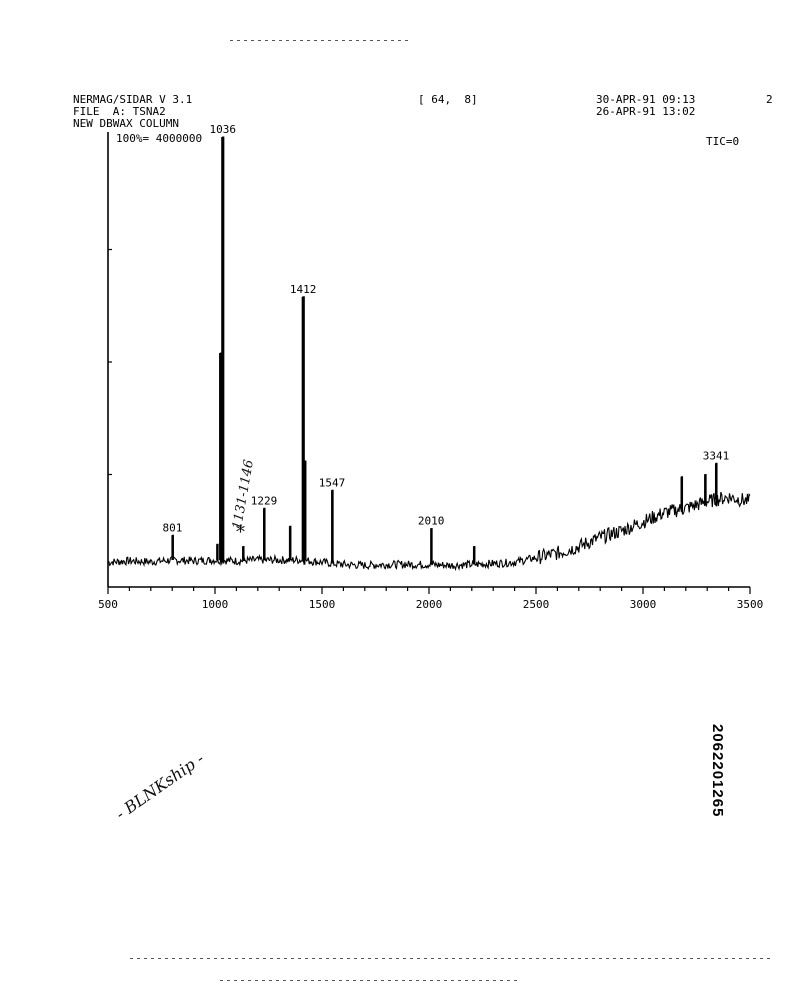 Image resolution: width=794 pixels, height=1000 pixels. I want to click on column-name: NEW DBWAX COLUMN, so click(126, 123).